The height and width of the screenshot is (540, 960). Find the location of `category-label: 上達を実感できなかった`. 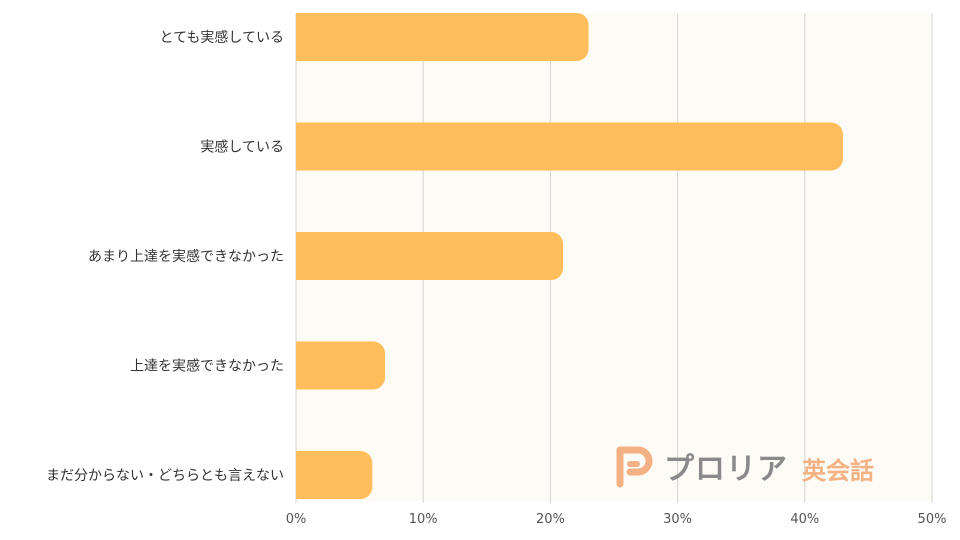

category-label: 上達を実感できなかった is located at coordinates (207, 366).